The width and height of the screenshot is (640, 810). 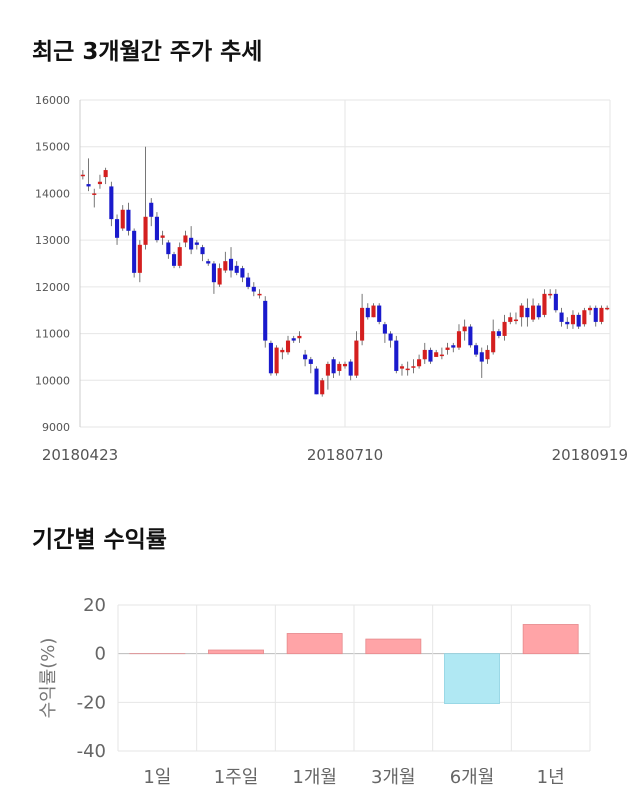 I want to click on returns-bar, so click(x=550, y=639).